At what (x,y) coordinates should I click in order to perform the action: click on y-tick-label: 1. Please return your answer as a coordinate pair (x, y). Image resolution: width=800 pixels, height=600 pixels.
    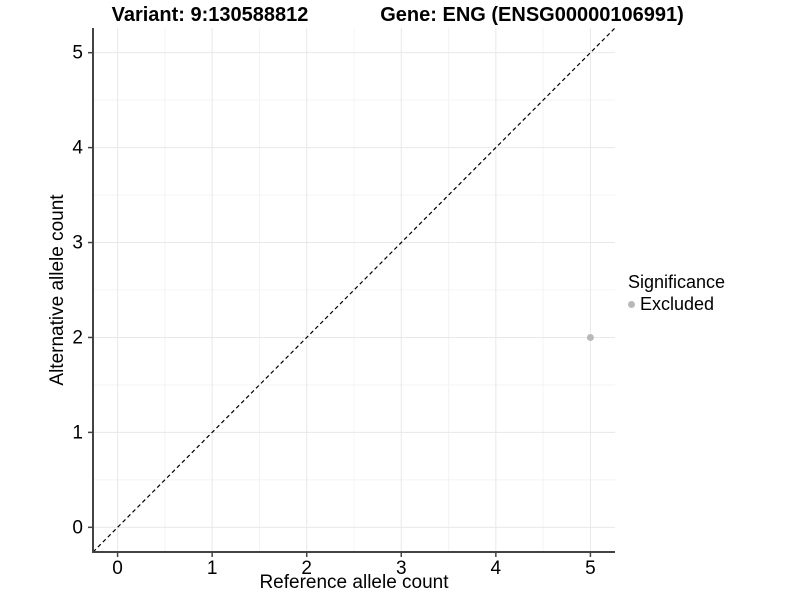
    Looking at the image, I should click on (77, 432).